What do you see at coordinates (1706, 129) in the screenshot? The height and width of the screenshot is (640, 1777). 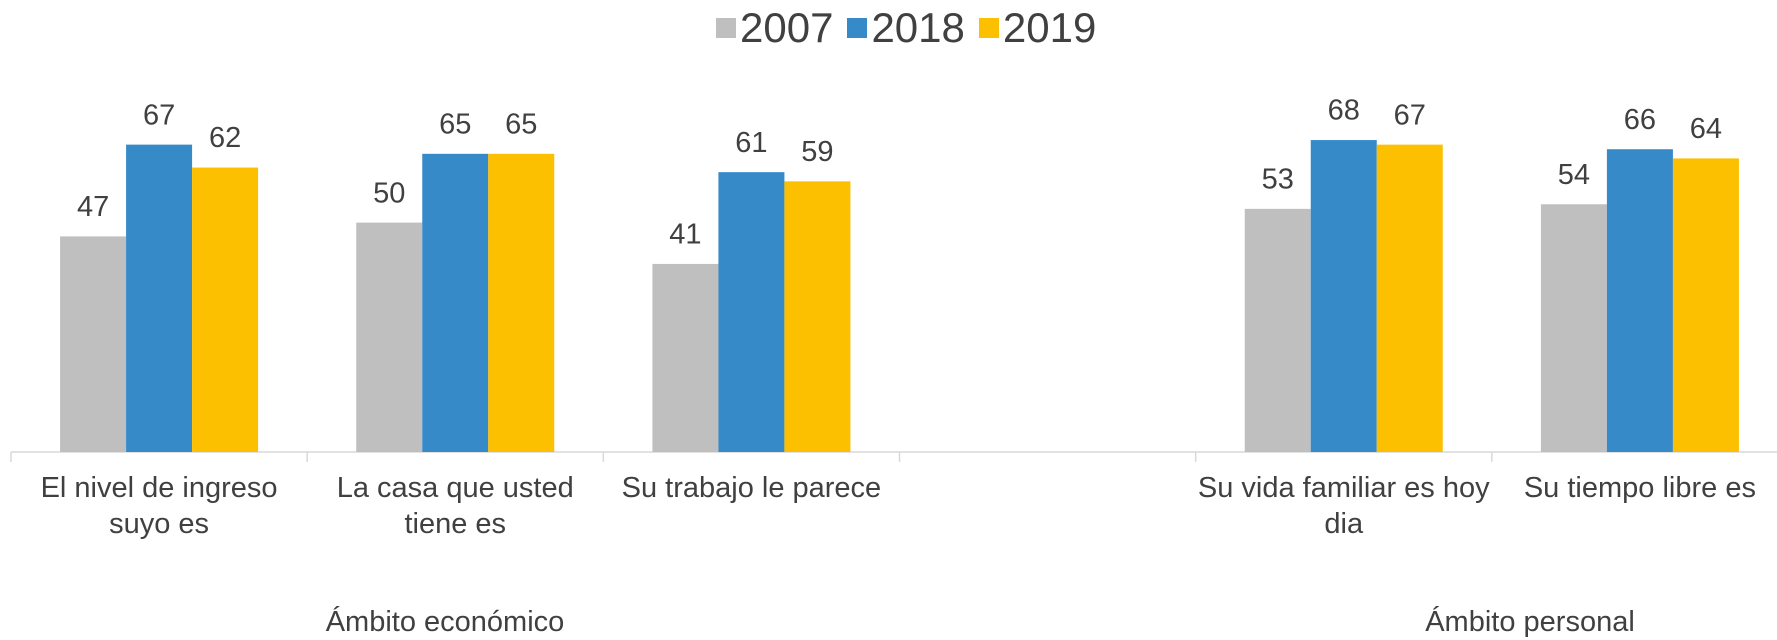 I see `data-label: 64` at bounding box center [1706, 129].